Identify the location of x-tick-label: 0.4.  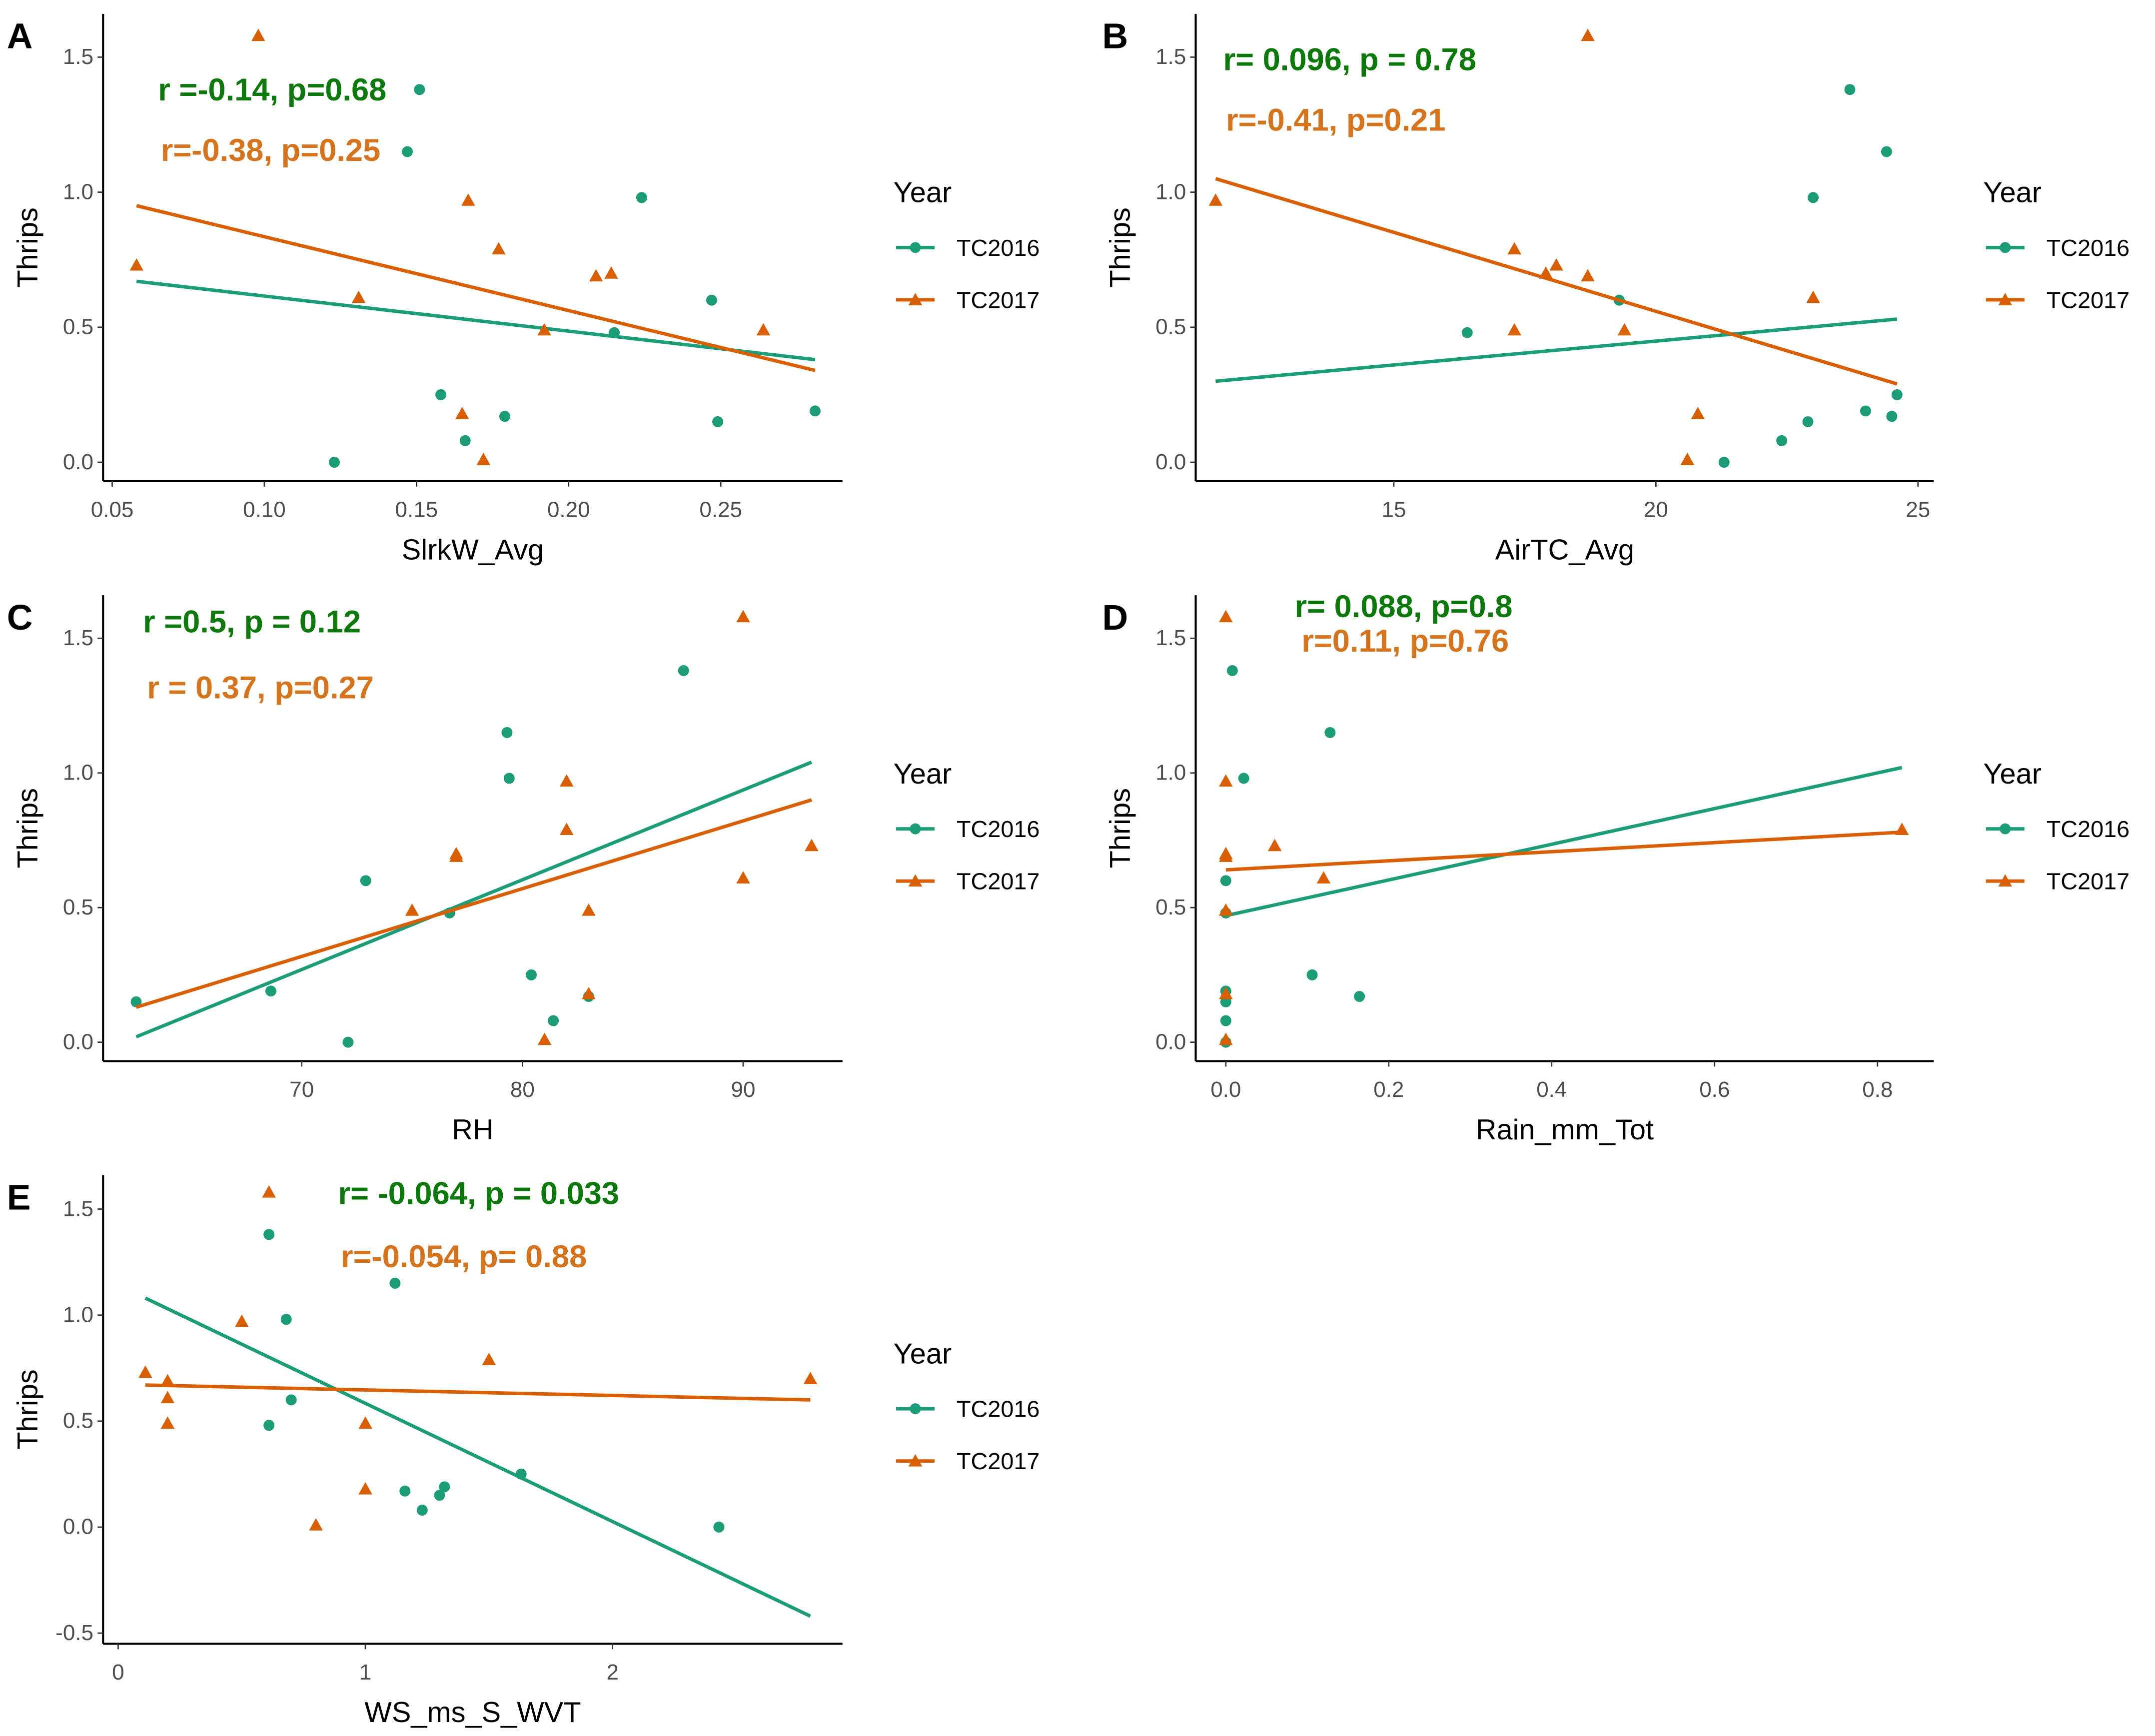
(1551, 1089).